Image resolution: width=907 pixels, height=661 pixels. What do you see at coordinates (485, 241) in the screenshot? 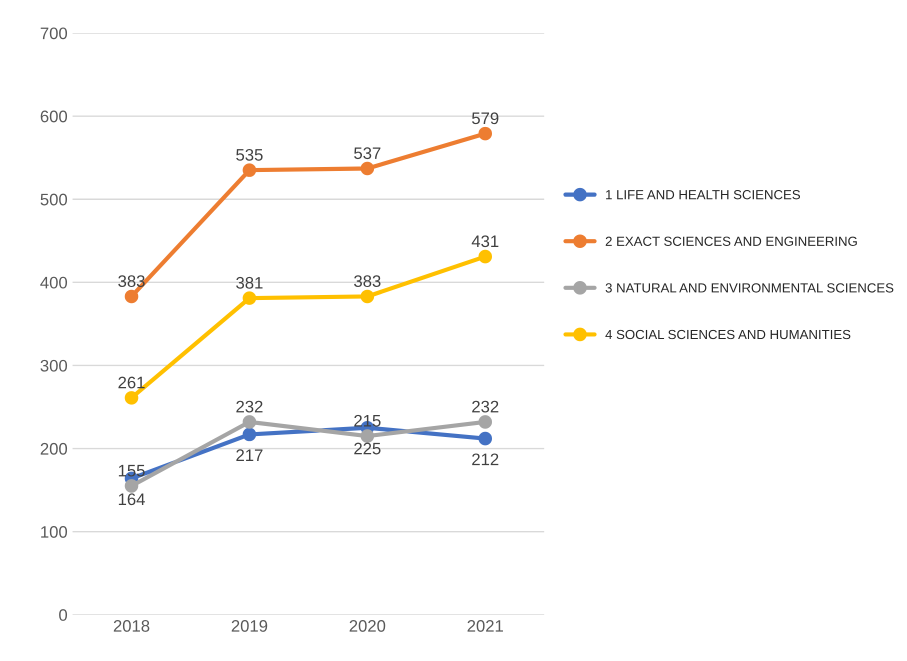
I see `data-label: 431` at bounding box center [485, 241].